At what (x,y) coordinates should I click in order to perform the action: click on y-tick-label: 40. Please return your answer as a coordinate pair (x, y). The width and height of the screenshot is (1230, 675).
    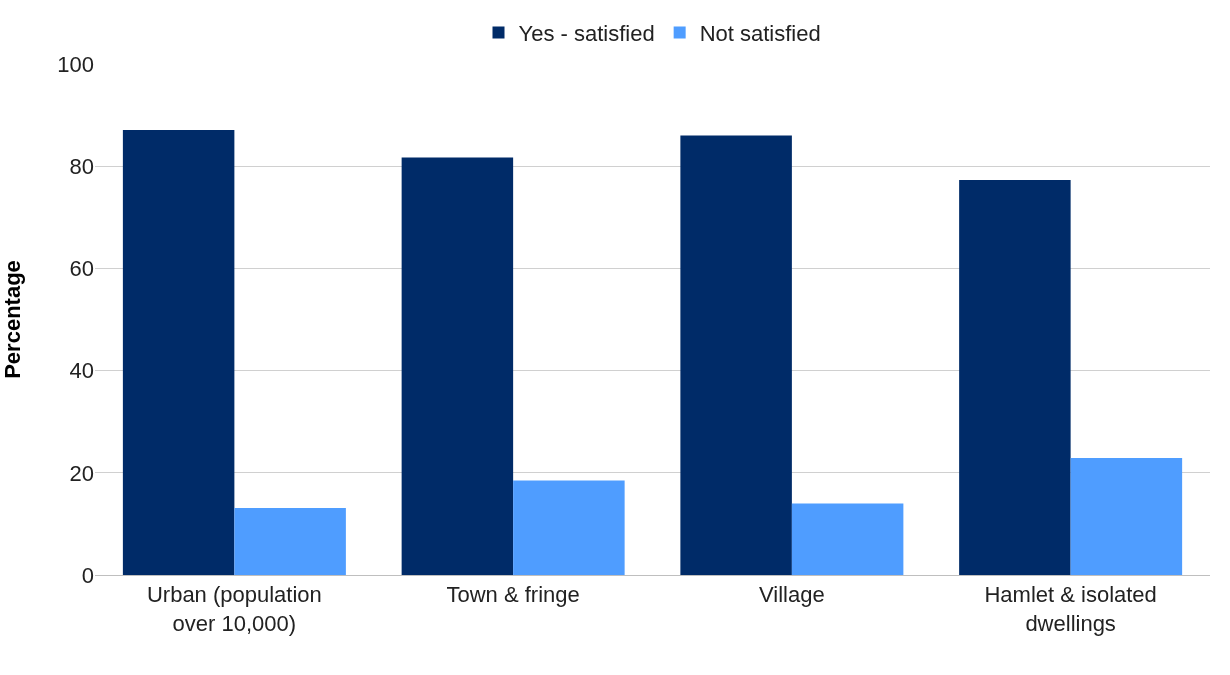
    Looking at the image, I should click on (81, 371).